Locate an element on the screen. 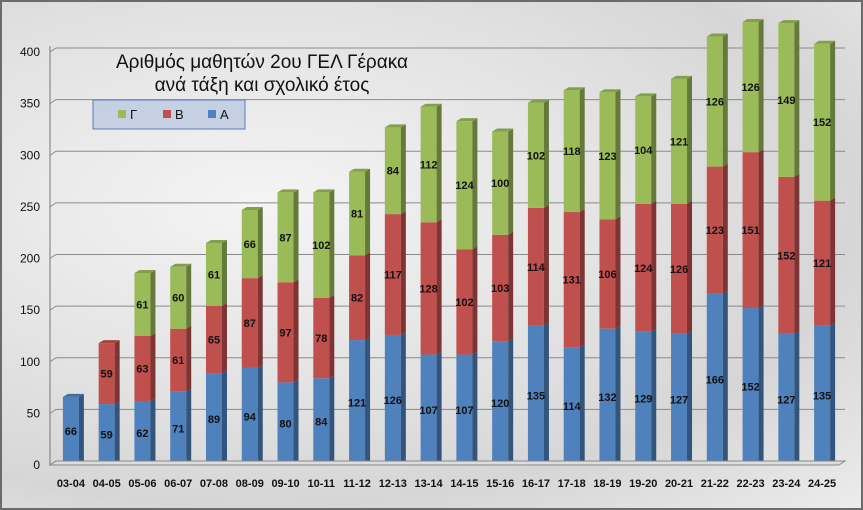  data-label: 97 is located at coordinates (285, 333).